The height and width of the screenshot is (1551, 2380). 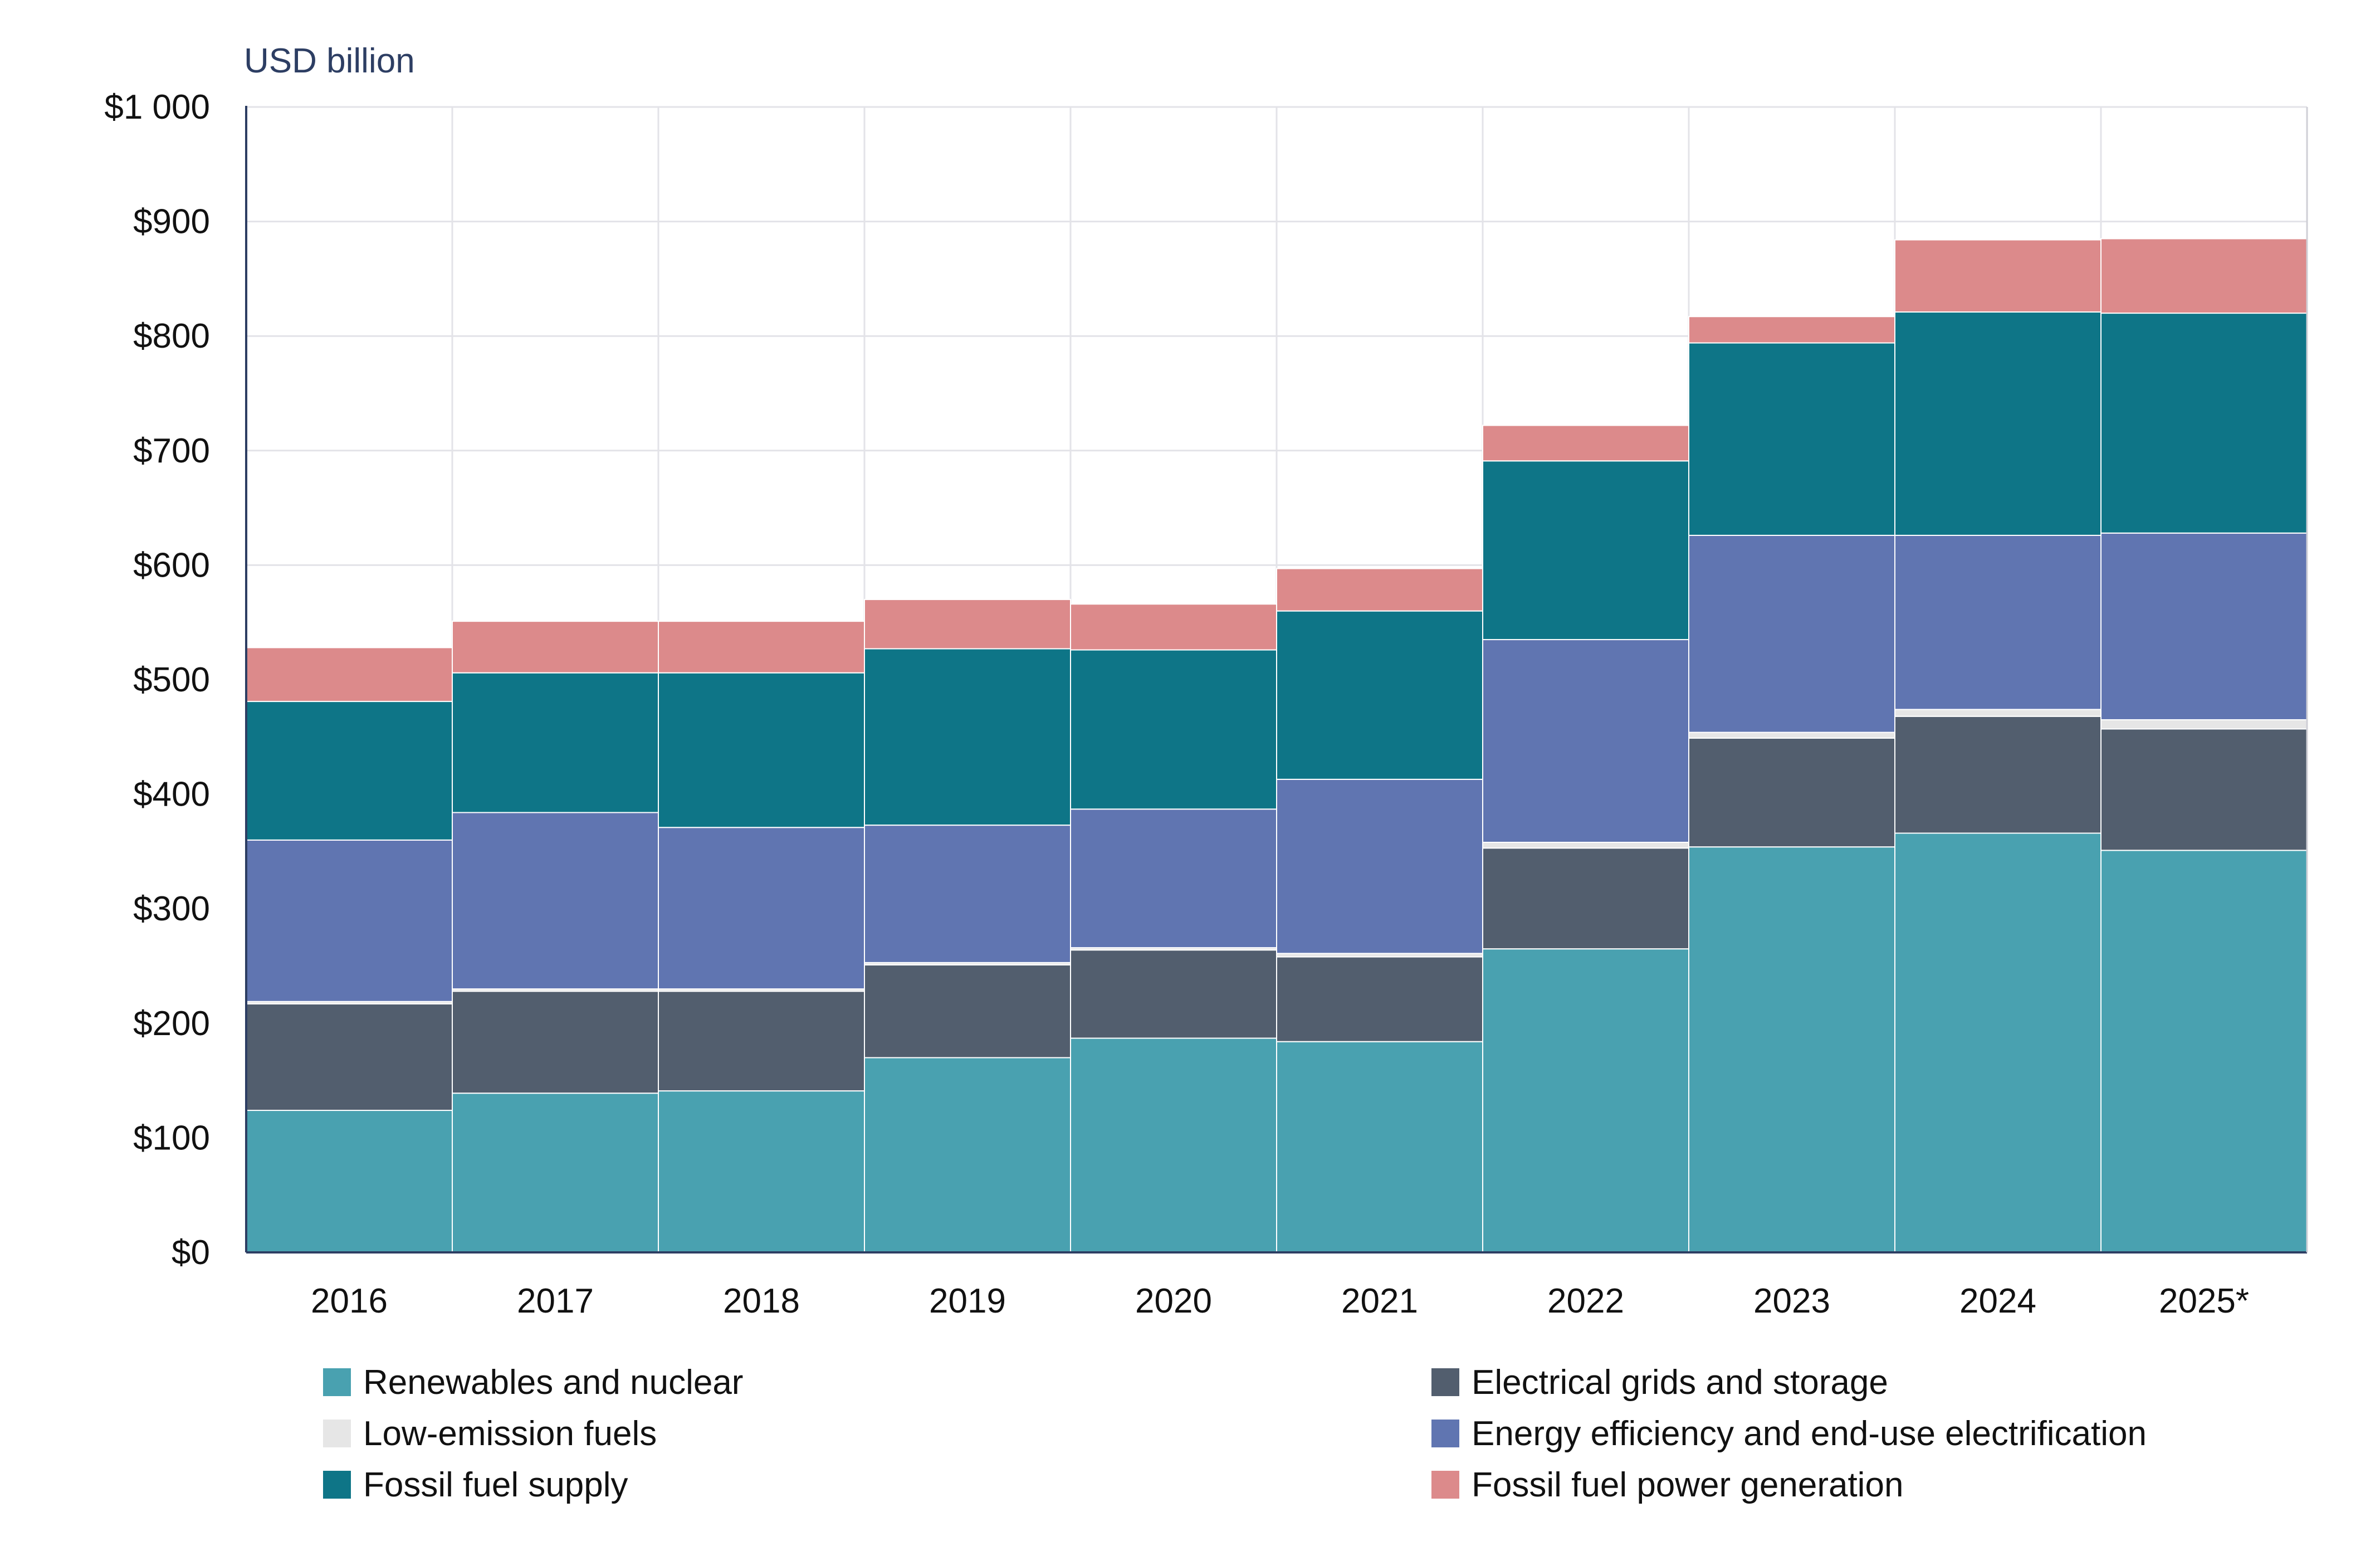 I want to click on x-tick-label: 2019, so click(x=967, y=1301).